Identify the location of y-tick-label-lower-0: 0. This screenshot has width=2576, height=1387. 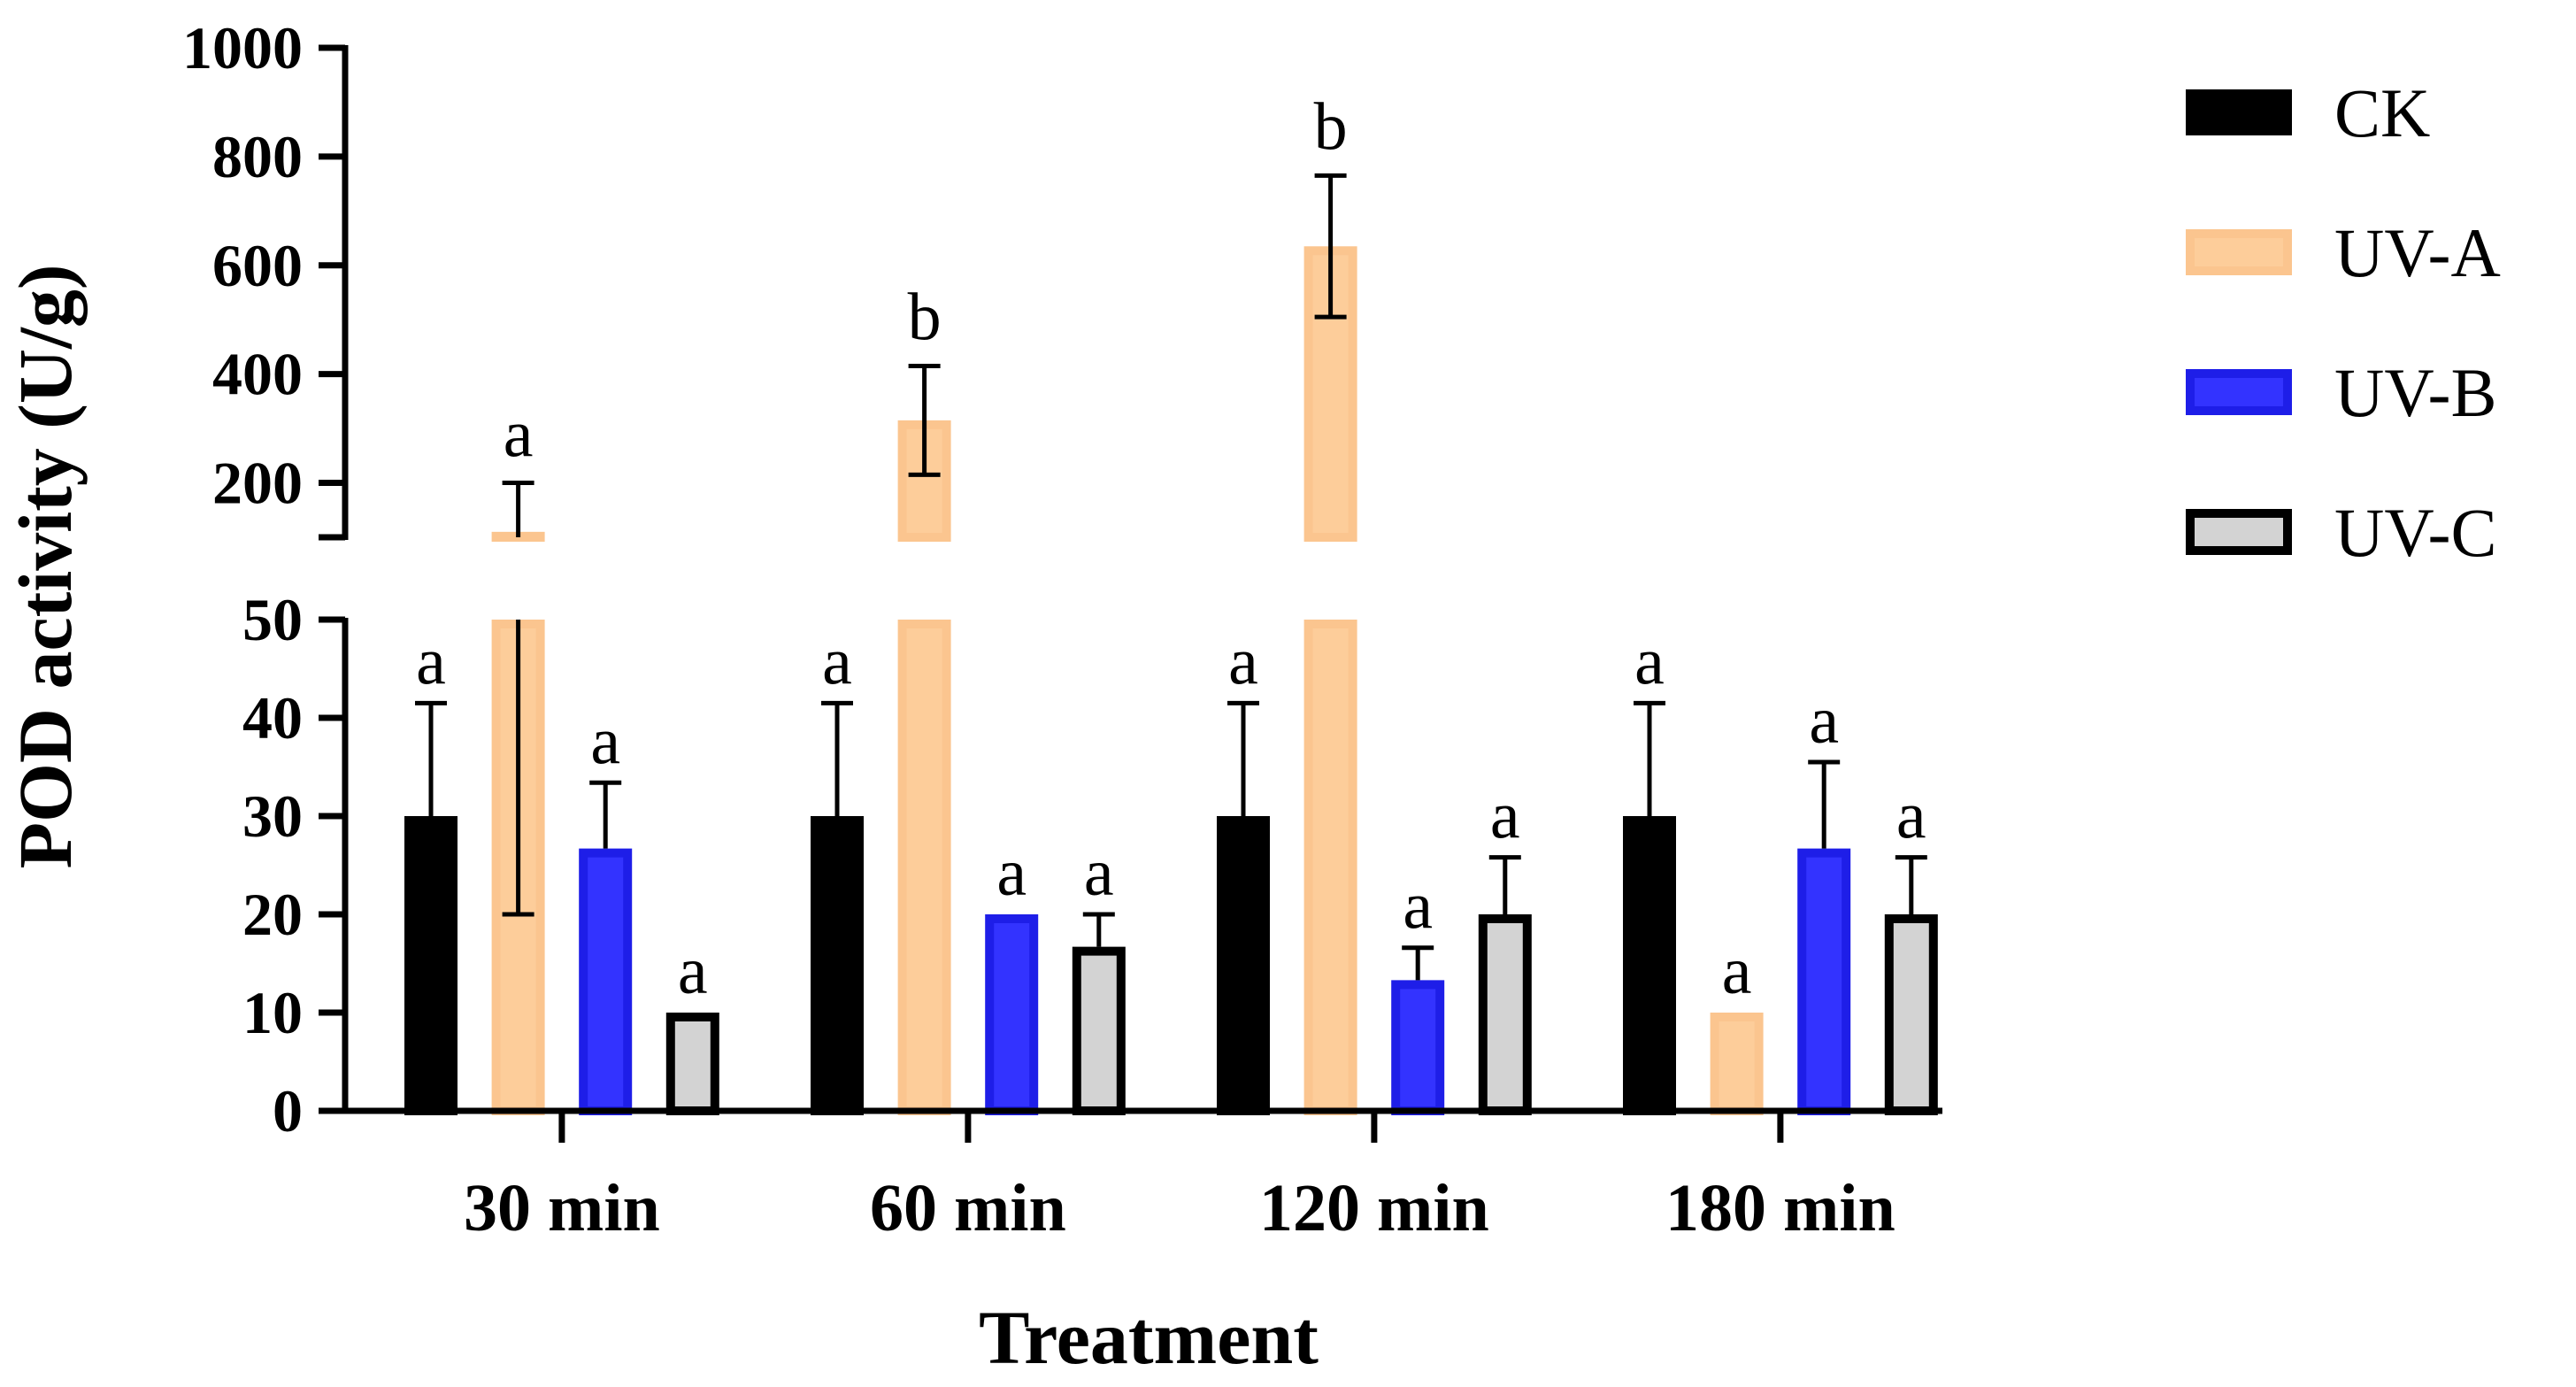
(288, 1110).